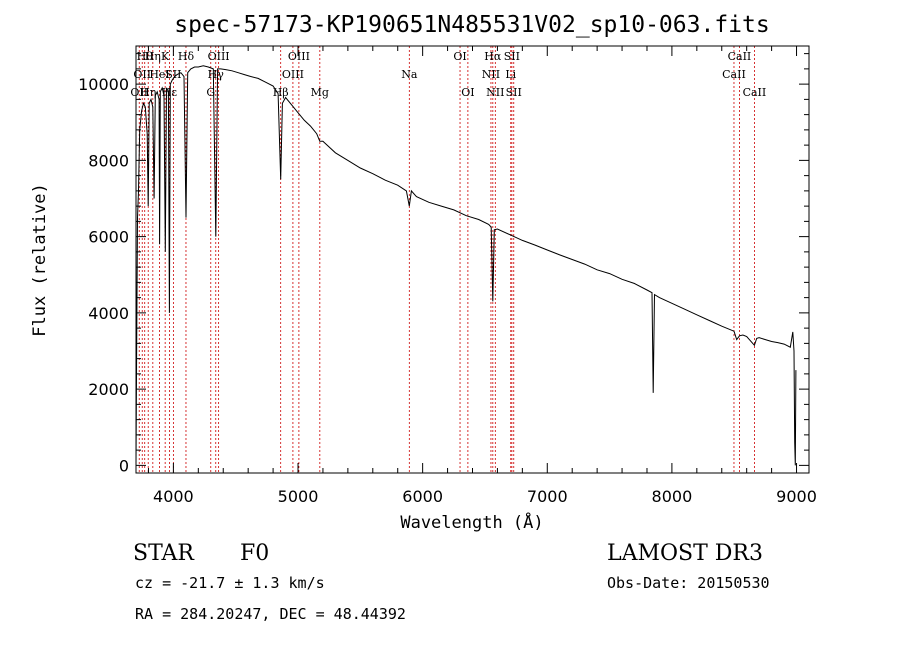 Image resolution: width=900 pixels, height=649 pixels. I want to click on x-axis-label: Wavelength (Å), so click(471, 522).